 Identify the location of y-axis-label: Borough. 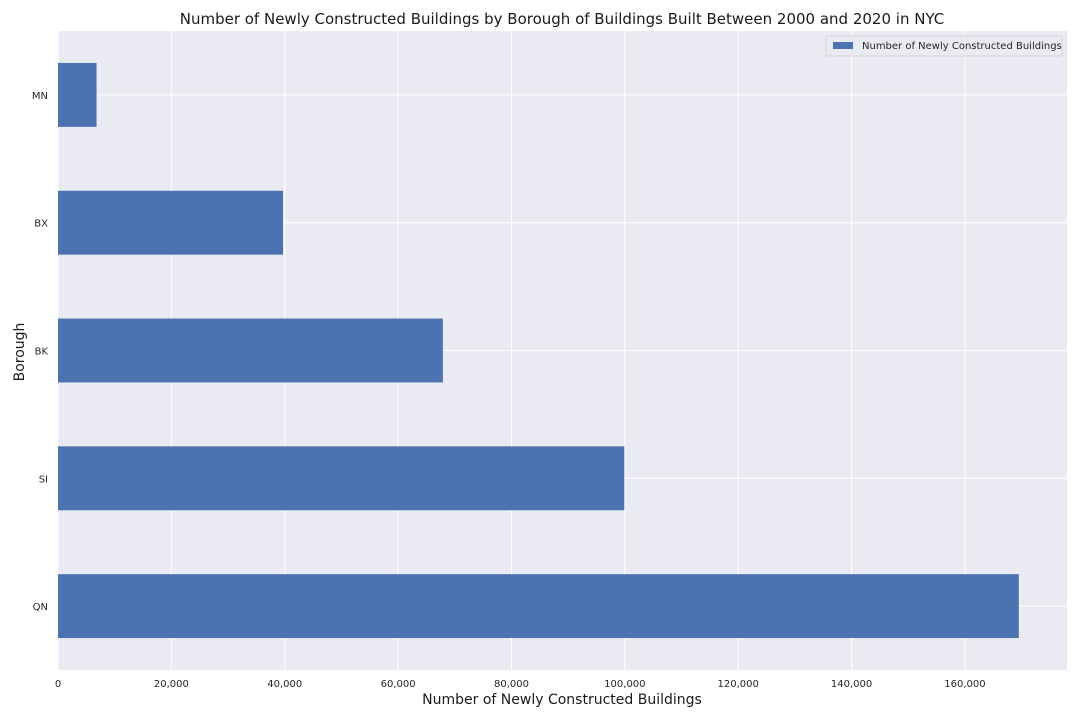
(20, 352).